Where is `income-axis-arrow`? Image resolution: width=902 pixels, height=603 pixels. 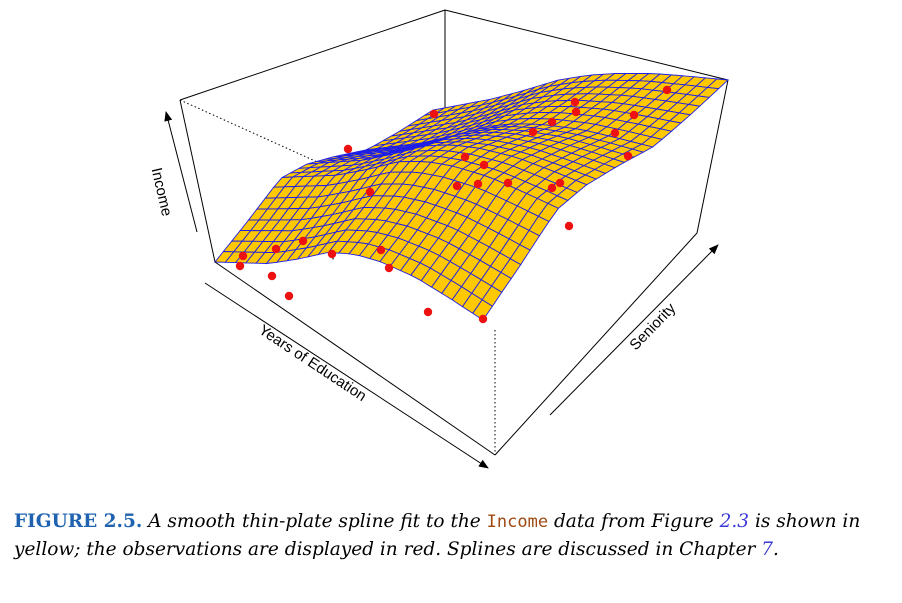 income-axis-arrow is located at coordinates (181, 172).